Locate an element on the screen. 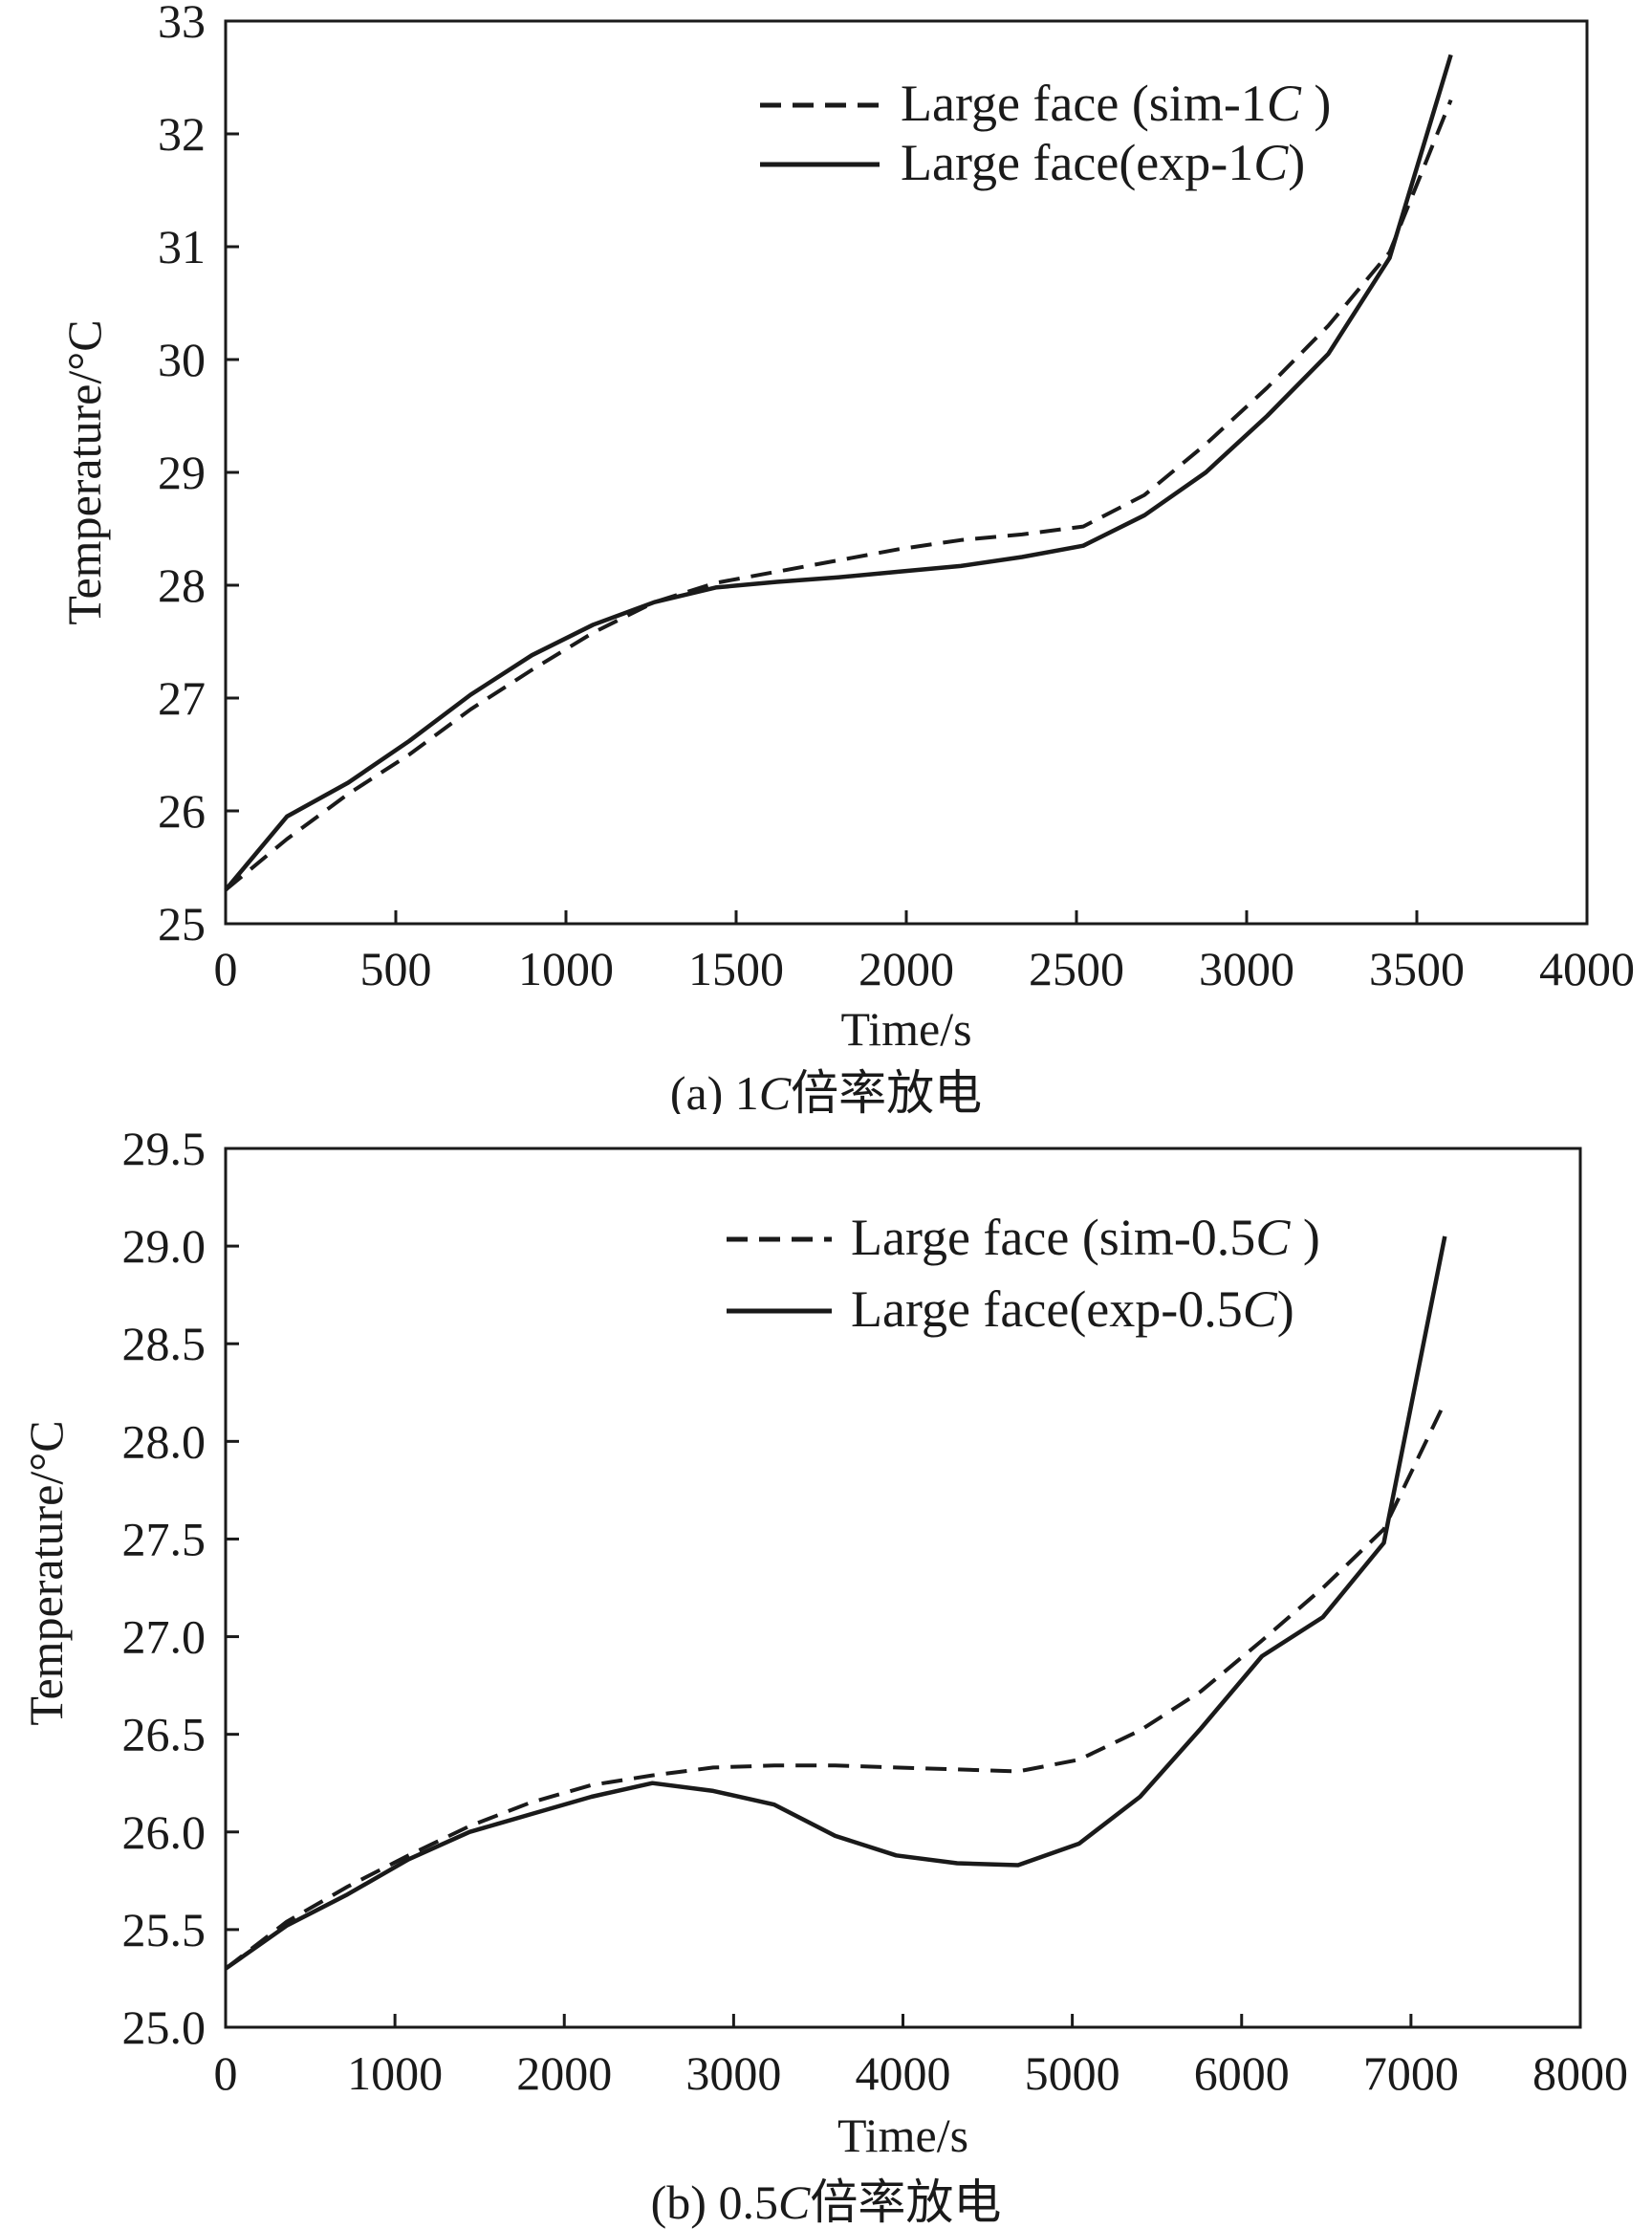 Image resolution: width=1652 pixels, height=2229 pixels. x-tick-label-a-6: 3000 is located at coordinates (1246, 969).